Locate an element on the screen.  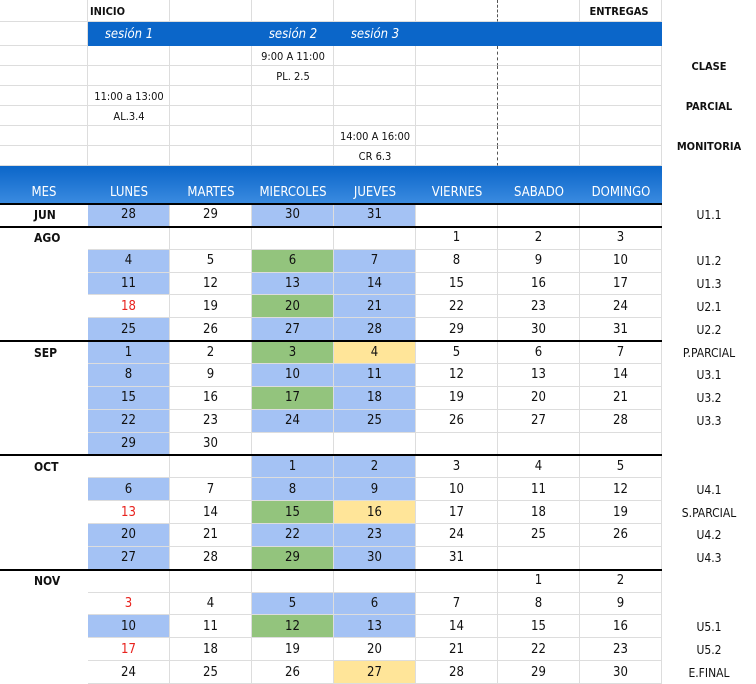
schedule-label: PARCIAL is located at coordinates (709, 106).